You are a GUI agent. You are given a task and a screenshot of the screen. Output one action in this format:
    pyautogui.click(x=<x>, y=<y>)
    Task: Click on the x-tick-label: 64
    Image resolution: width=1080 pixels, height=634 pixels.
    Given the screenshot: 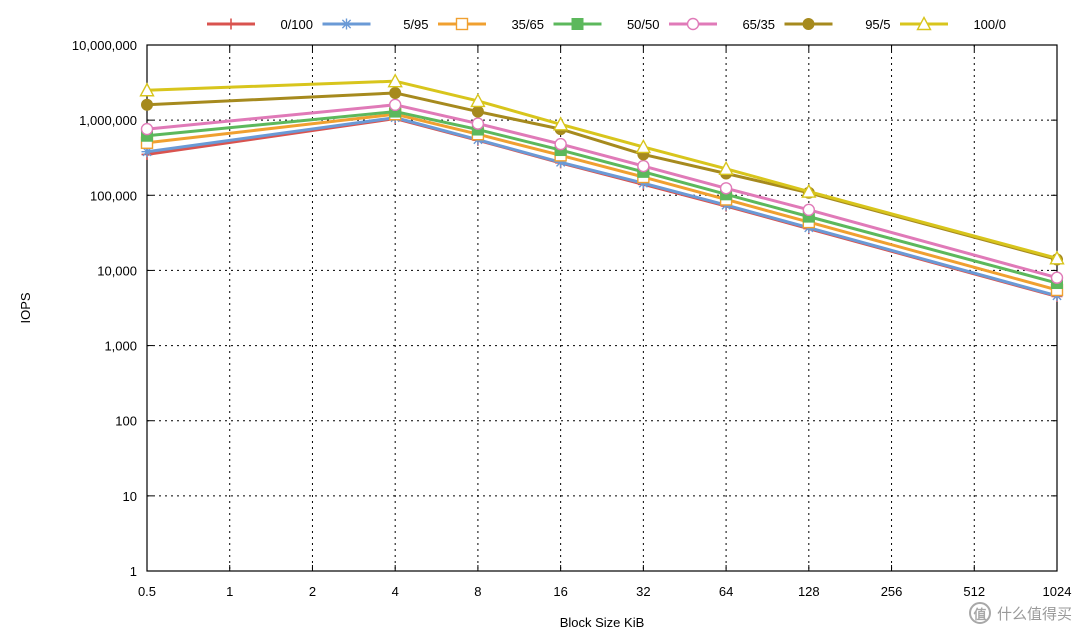 What is the action you would take?
    pyautogui.click(x=726, y=591)
    